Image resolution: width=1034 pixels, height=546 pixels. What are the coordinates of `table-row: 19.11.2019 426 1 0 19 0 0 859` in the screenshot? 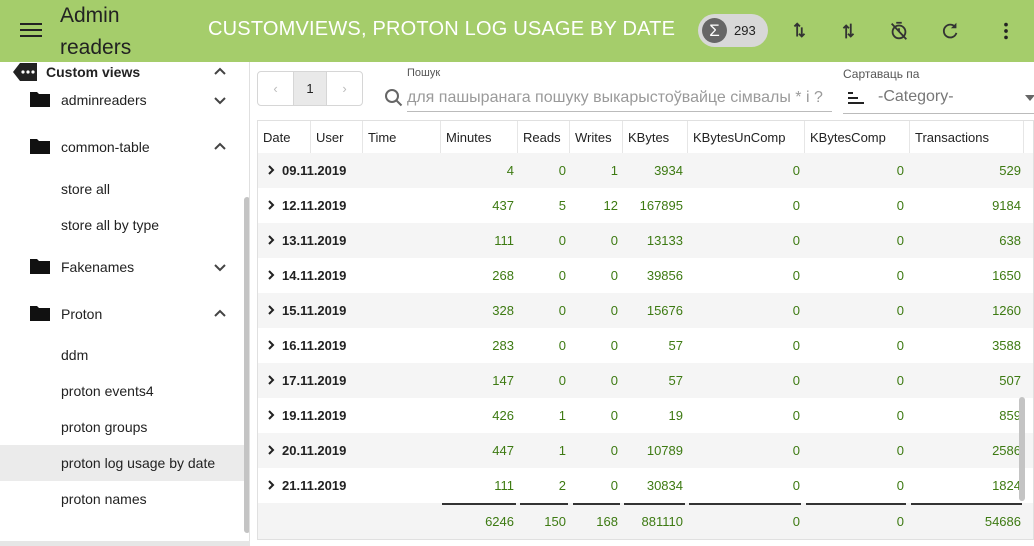 It's located at (645, 415).